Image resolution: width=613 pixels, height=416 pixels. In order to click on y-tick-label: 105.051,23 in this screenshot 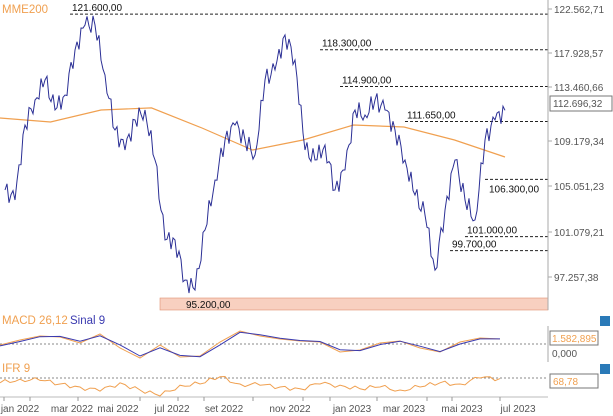, I will do `click(579, 187)`.